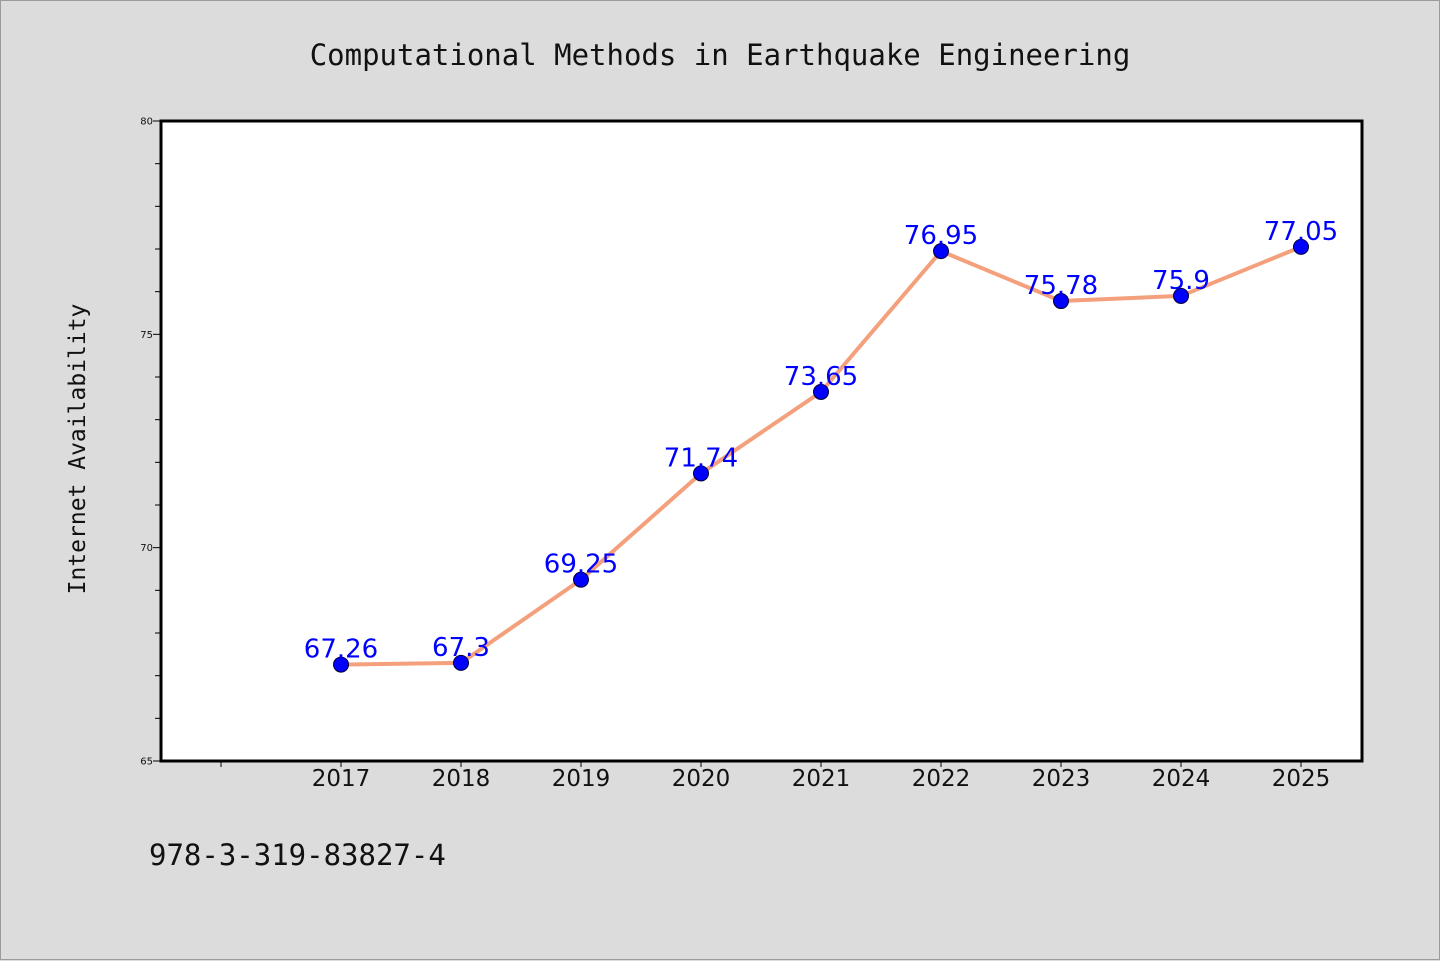 Image resolution: width=1440 pixels, height=961 pixels. I want to click on y-tick-label: 75, so click(146, 335).